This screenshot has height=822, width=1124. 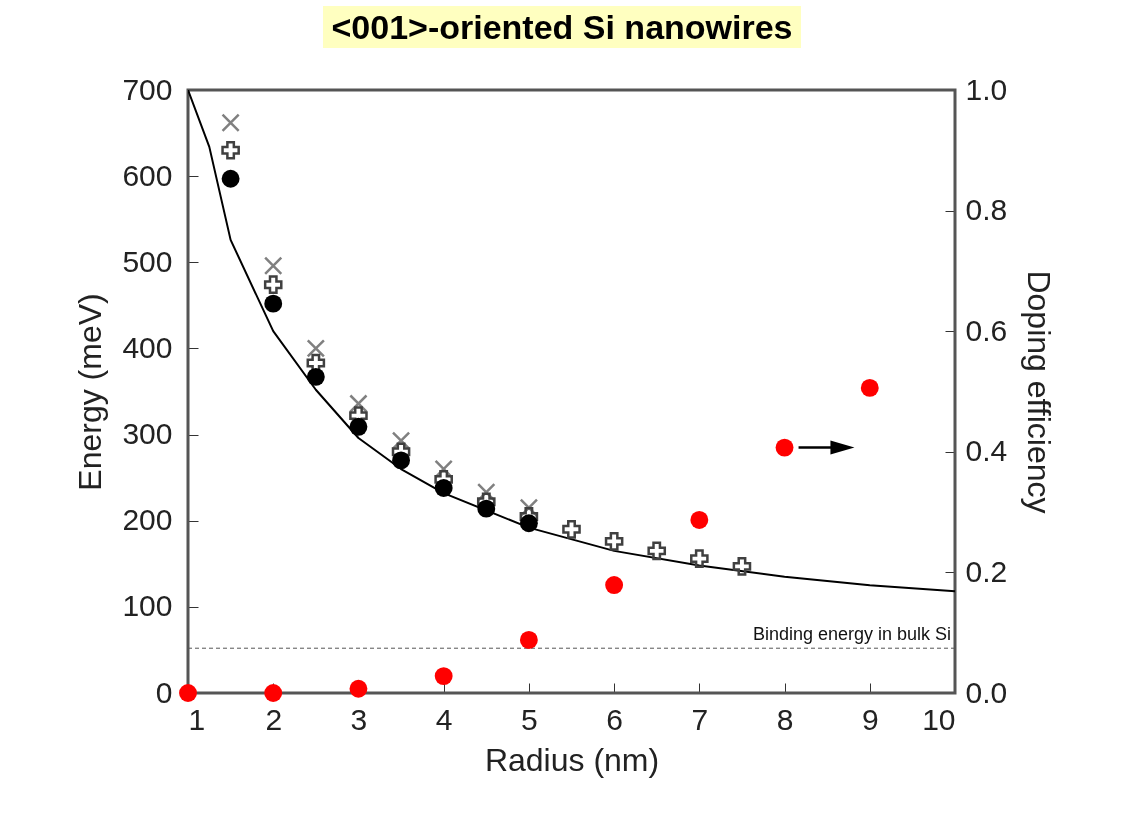 What do you see at coordinates (90, 392) in the screenshot?
I see `y-axis-title: Energy (meV)` at bounding box center [90, 392].